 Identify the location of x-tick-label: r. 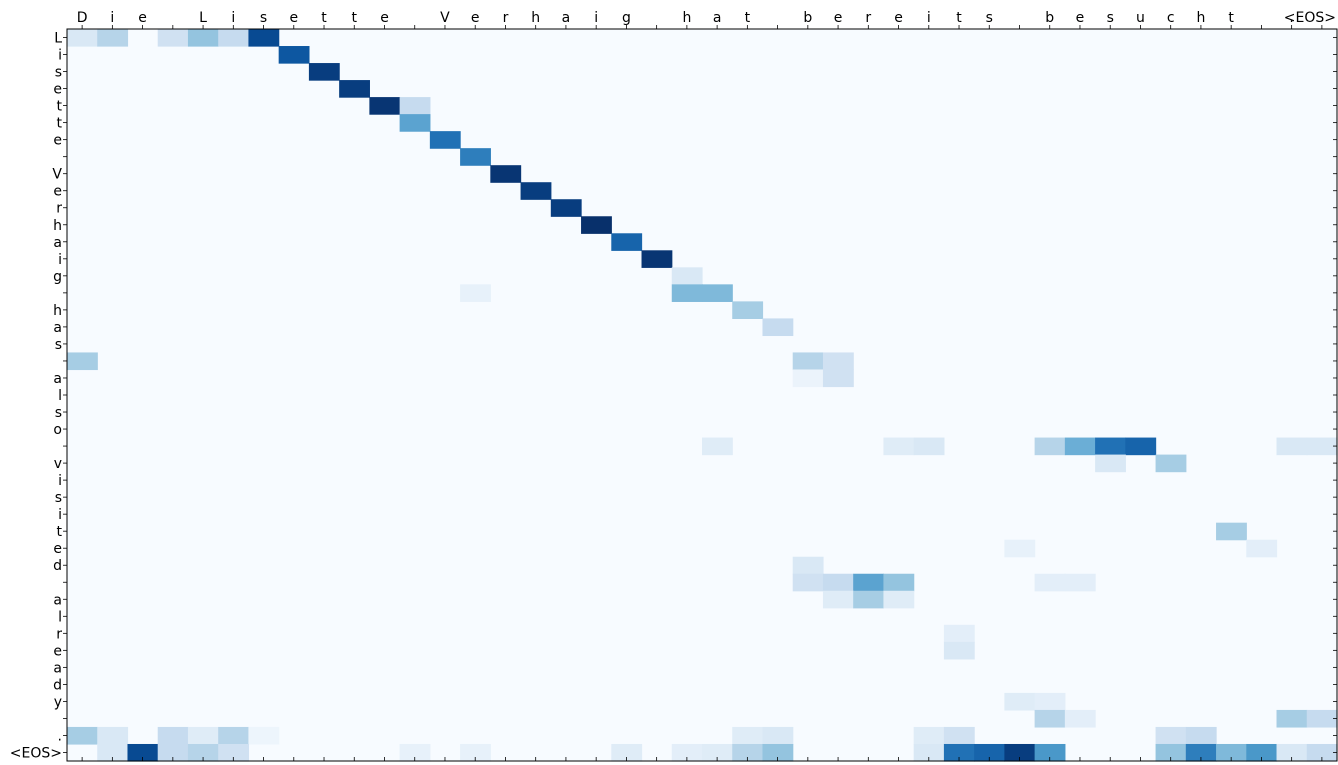
(868, 18).